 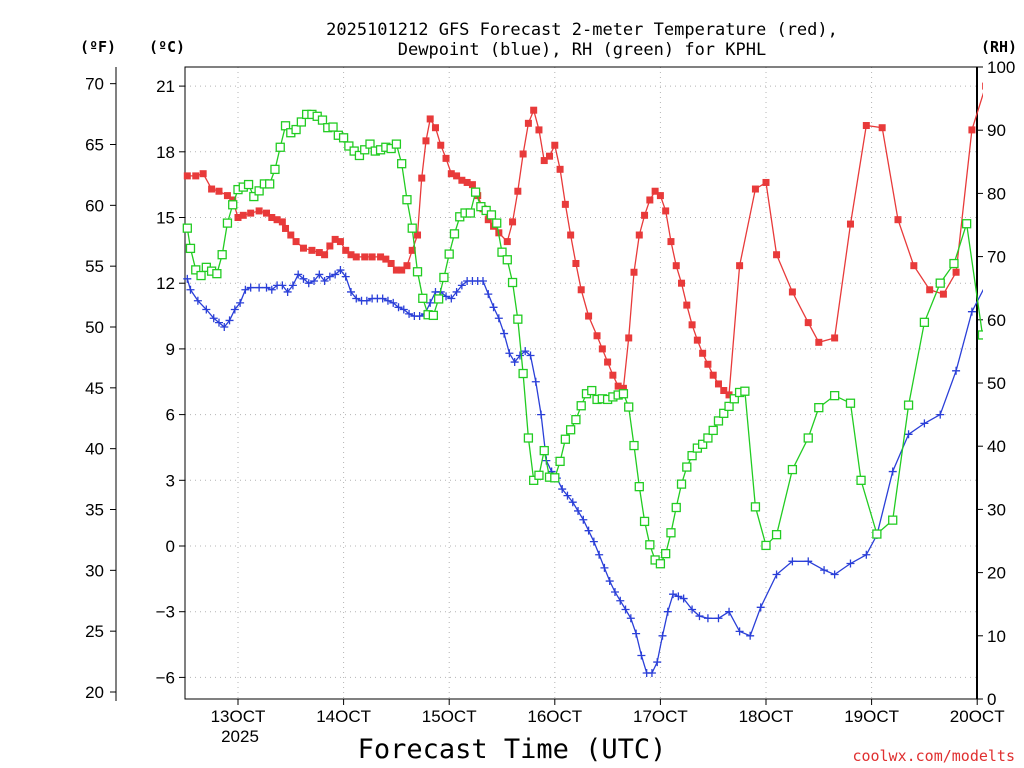 What do you see at coordinates (996, 130) in the screenshot?
I see `rh-tick-label: 90` at bounding box center [996, 130].